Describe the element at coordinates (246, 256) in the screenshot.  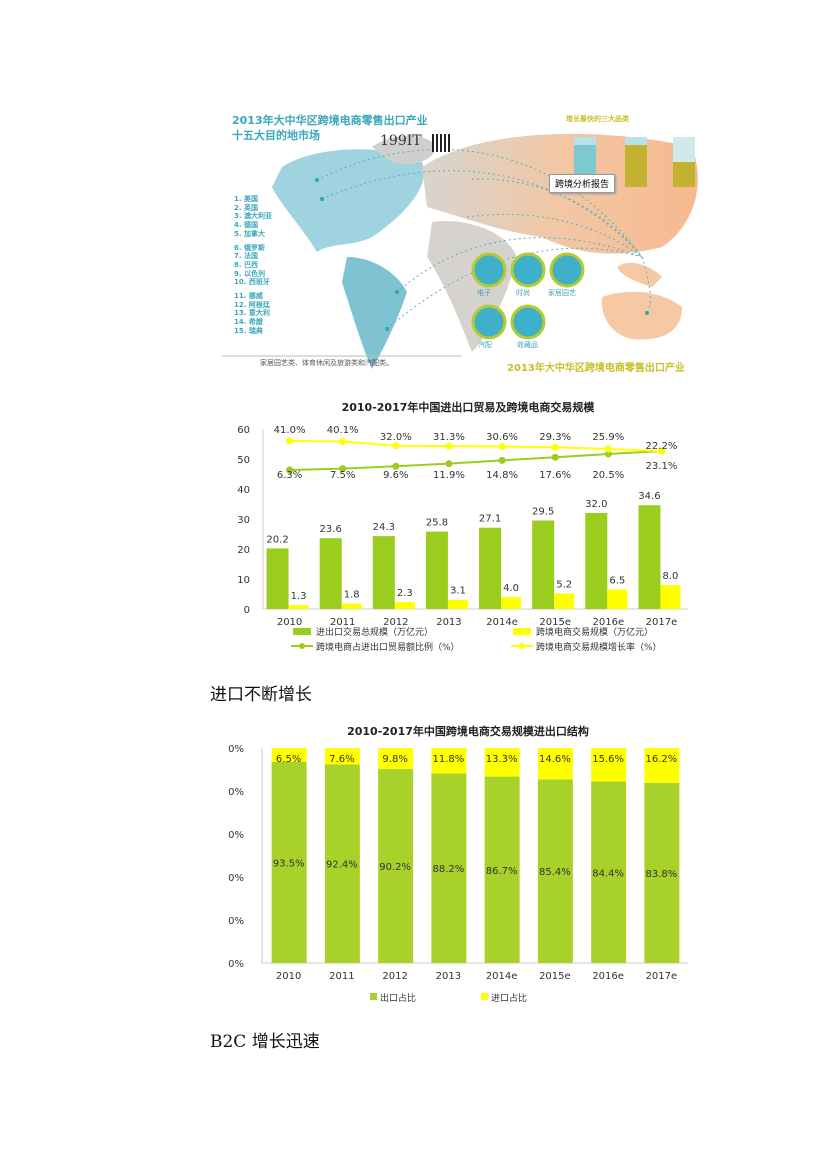
I see `ranking-item: 7. 法国` at that location.